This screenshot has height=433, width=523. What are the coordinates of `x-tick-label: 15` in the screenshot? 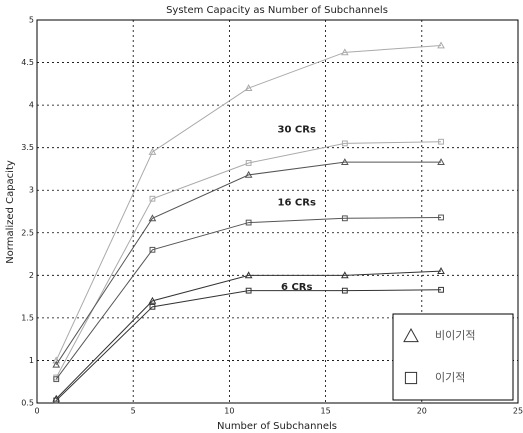 It's located at (326, 411).